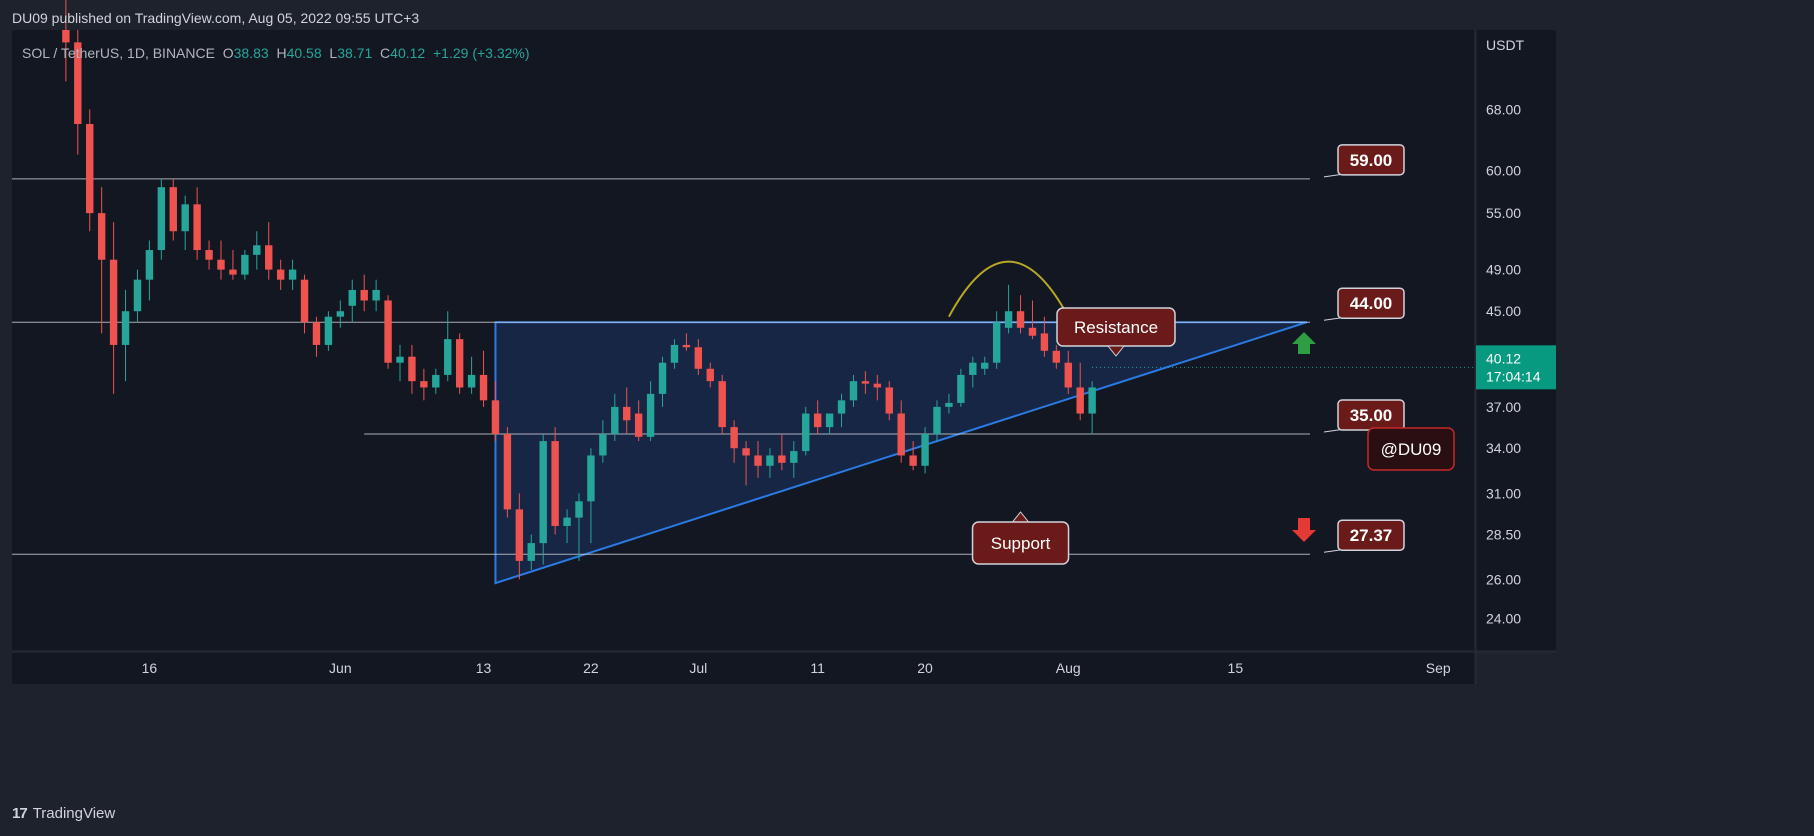 The height and width of the screenshot is (836, 1814). What do you see at coordinates (408, 53) in the screenshot?
I see `close-value: 40.12` at bounding box center [408, 53].